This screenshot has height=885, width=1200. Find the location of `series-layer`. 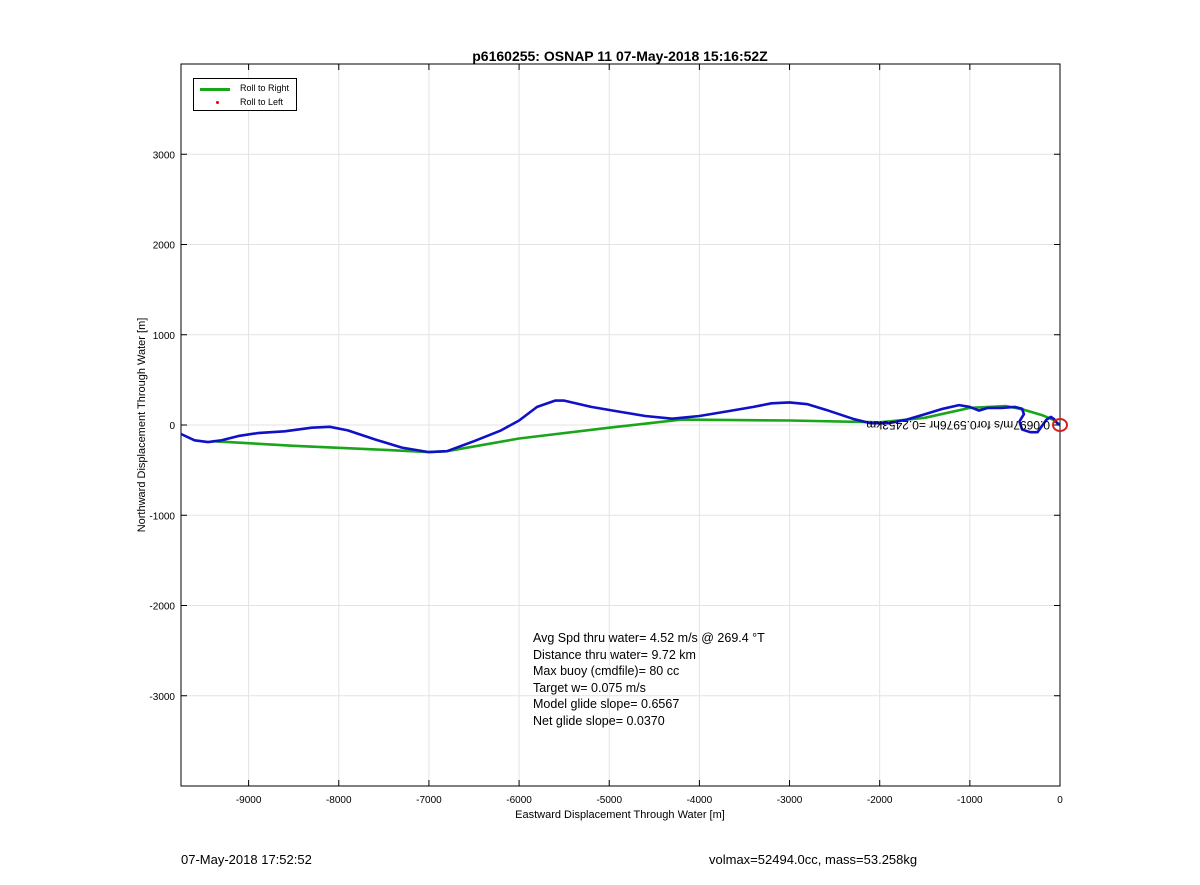

series-layer is located at coordinates (620, 426).